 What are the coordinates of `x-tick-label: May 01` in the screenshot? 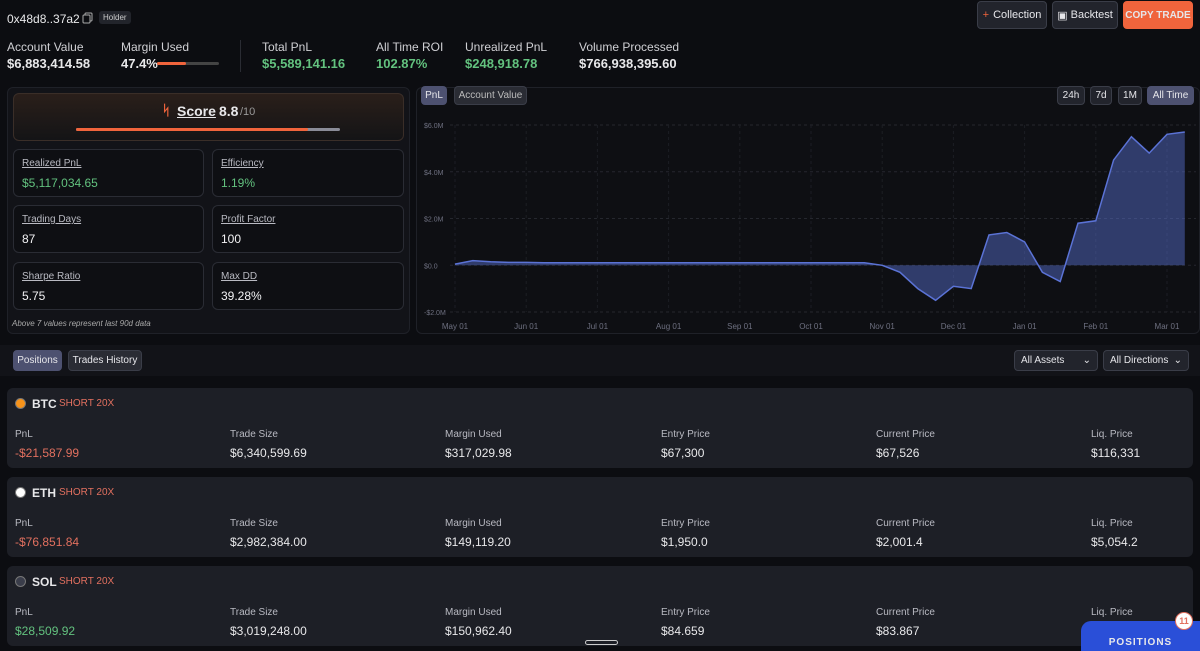 It's located at (455, 326).